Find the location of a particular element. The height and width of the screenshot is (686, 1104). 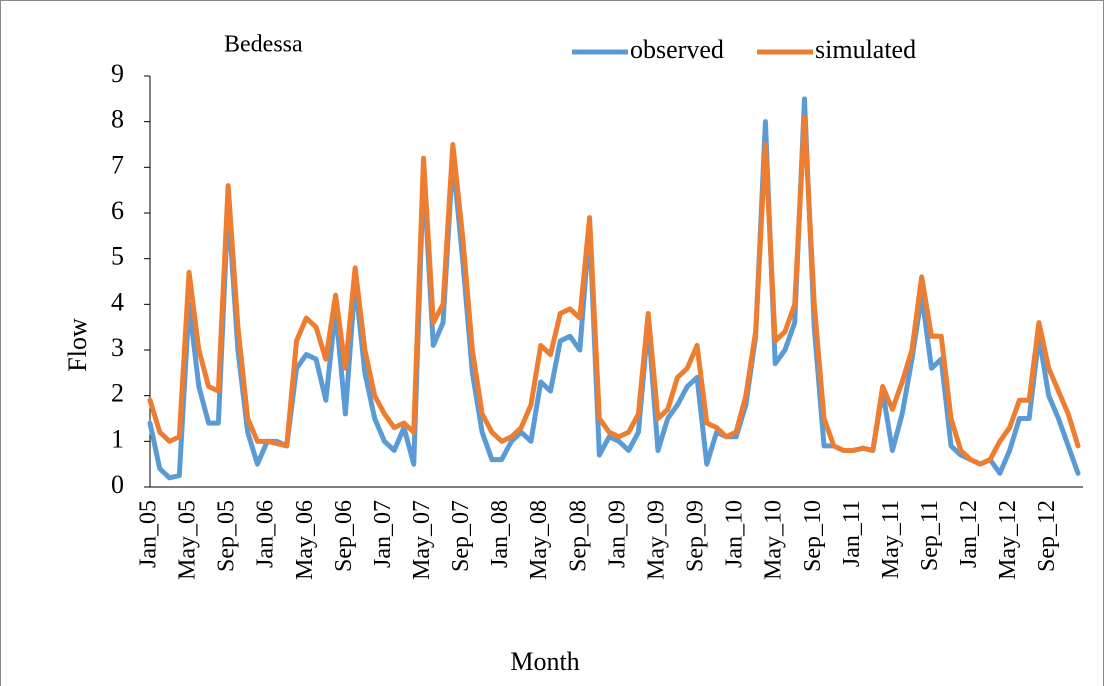

x-tick-label: May_07 is located at coordinates (422, 540).